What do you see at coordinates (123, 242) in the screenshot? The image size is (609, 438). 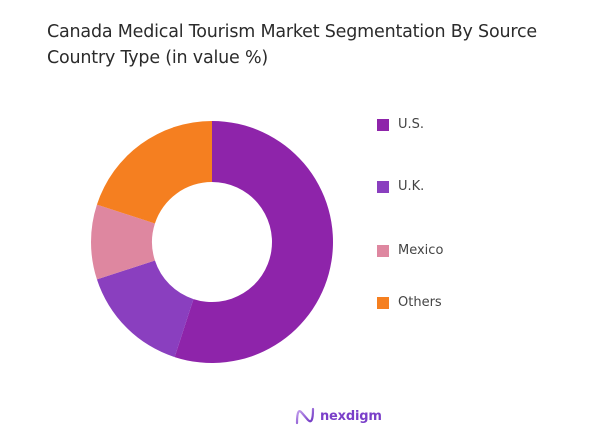 I see `donut-slice-mexico` at bounding box center [123, 242].